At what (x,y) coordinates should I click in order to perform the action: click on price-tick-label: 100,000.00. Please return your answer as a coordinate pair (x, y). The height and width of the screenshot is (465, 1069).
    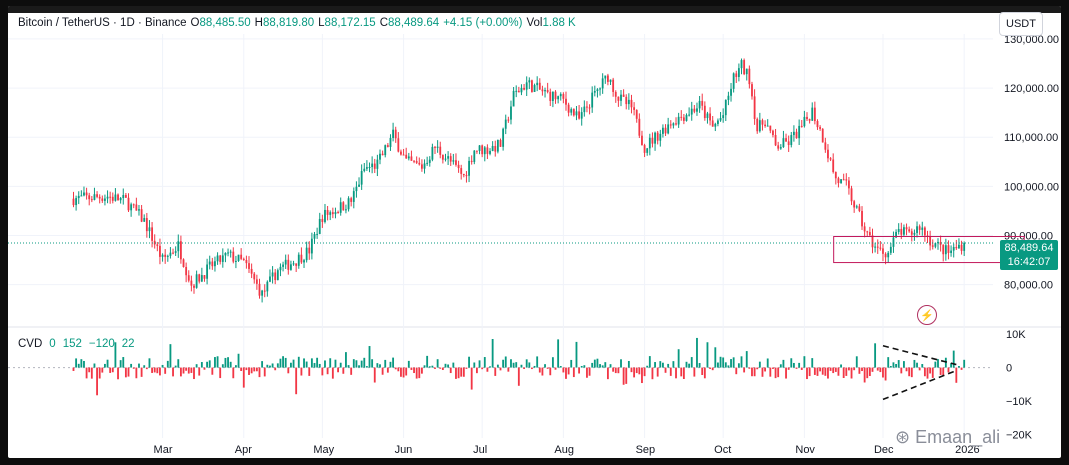
    Looking at the image, I should click on (1031, 187).